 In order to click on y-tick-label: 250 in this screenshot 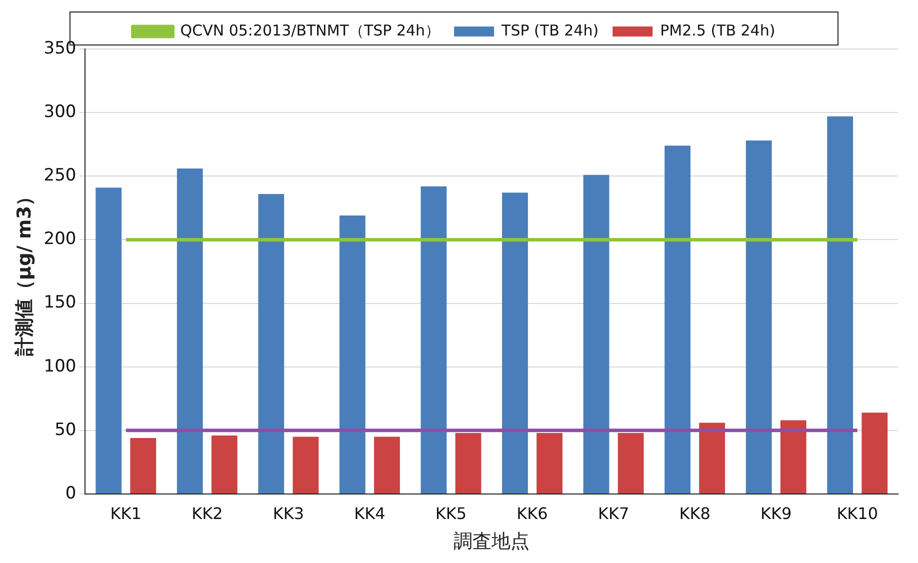, I will do `click(60, 176)`.